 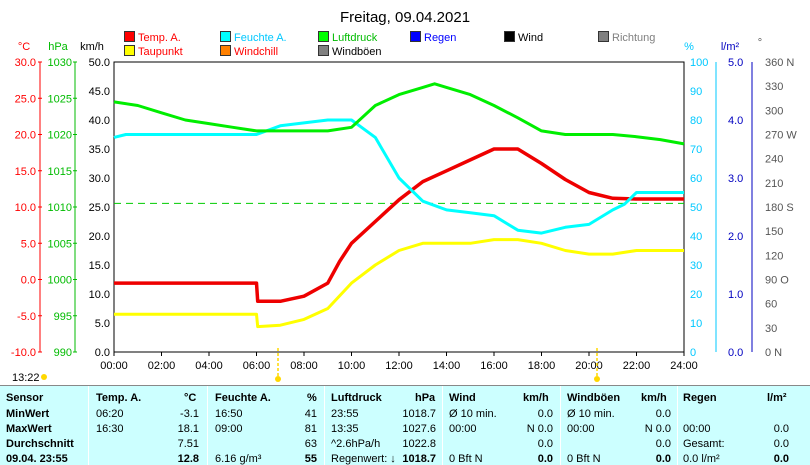 What do you see at coordinates (419, 414) in the screenshot?
I see `table-cell-press-val: 1018.7` at bounding box center [419, 414].